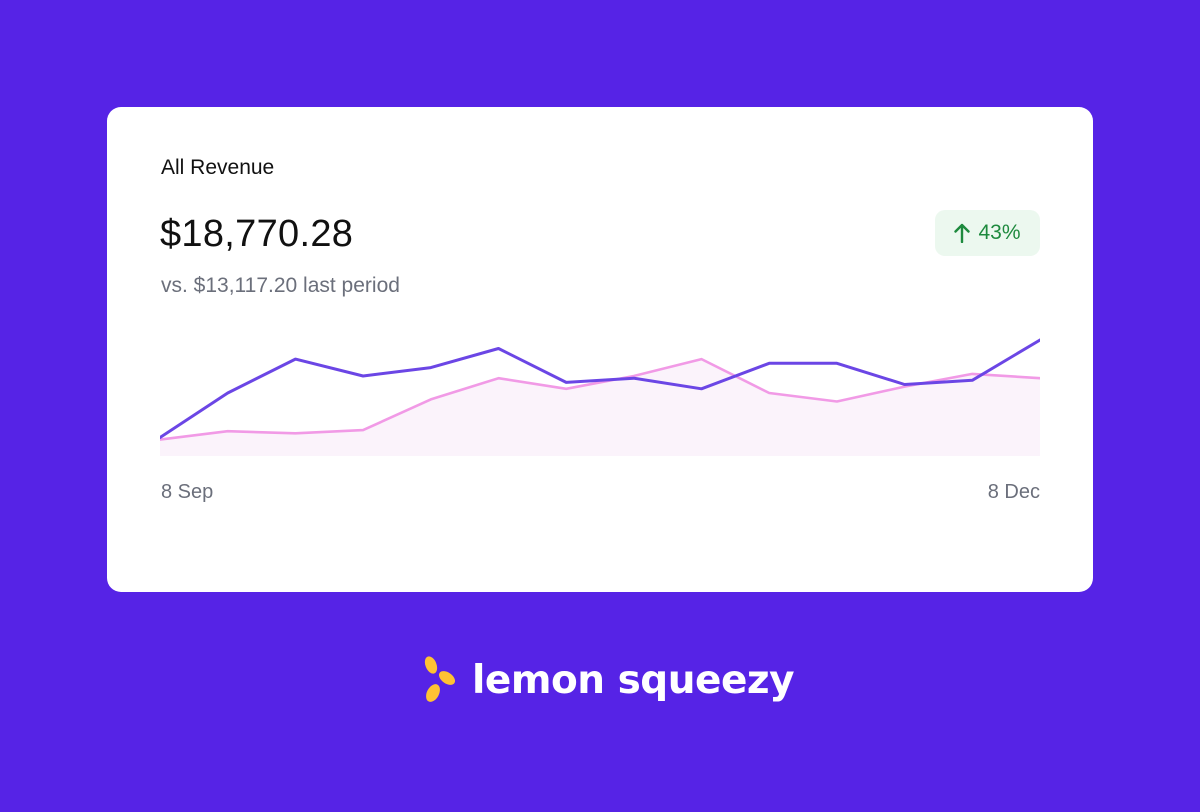 The height and width of the screenshot is (812, 1200). I want to click on revenue-line-chart, so click(600, 397).